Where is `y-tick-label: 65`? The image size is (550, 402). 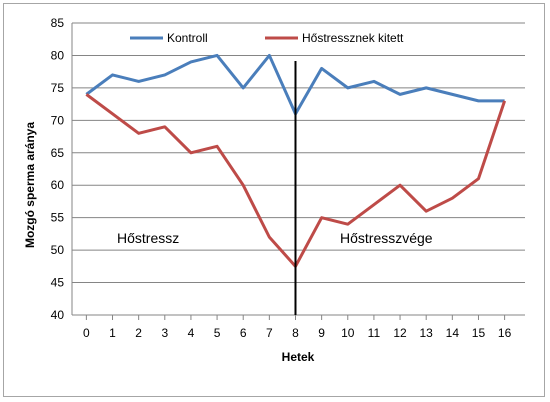 y-tick-label: 65 is located at coordinates (58, 153).